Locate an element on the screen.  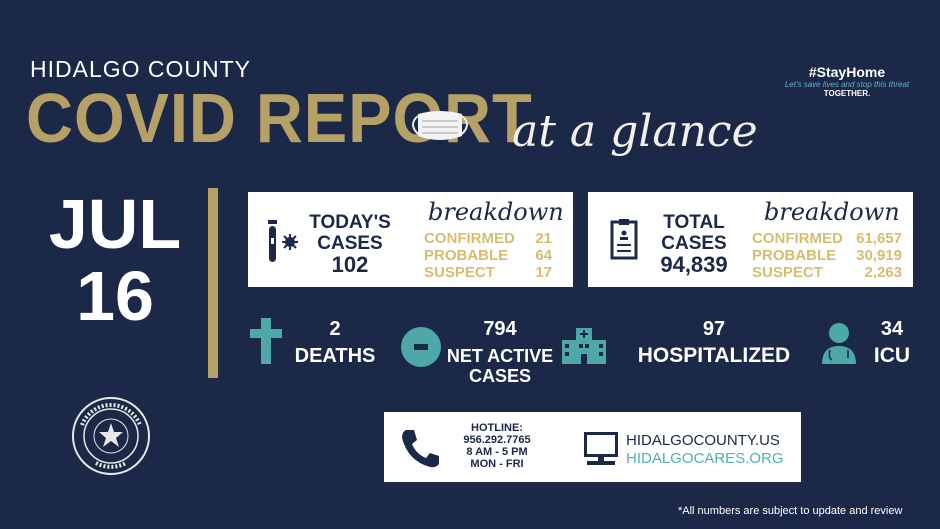
websites: HIDALGOCOUNTY.US HIDALGOCARES.ORG is located at coordinates (705, 450).